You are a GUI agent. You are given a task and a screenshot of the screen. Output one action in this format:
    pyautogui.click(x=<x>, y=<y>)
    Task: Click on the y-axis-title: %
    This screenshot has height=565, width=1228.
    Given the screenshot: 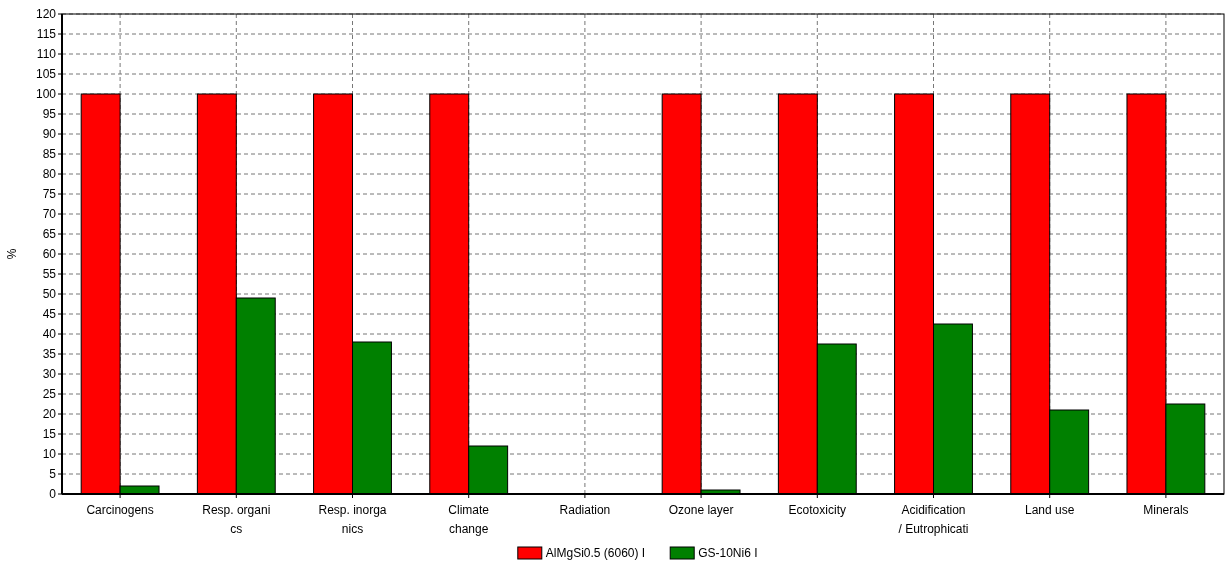 What is the action you would take?
    pyautogui.click(x=12, y=254)
    